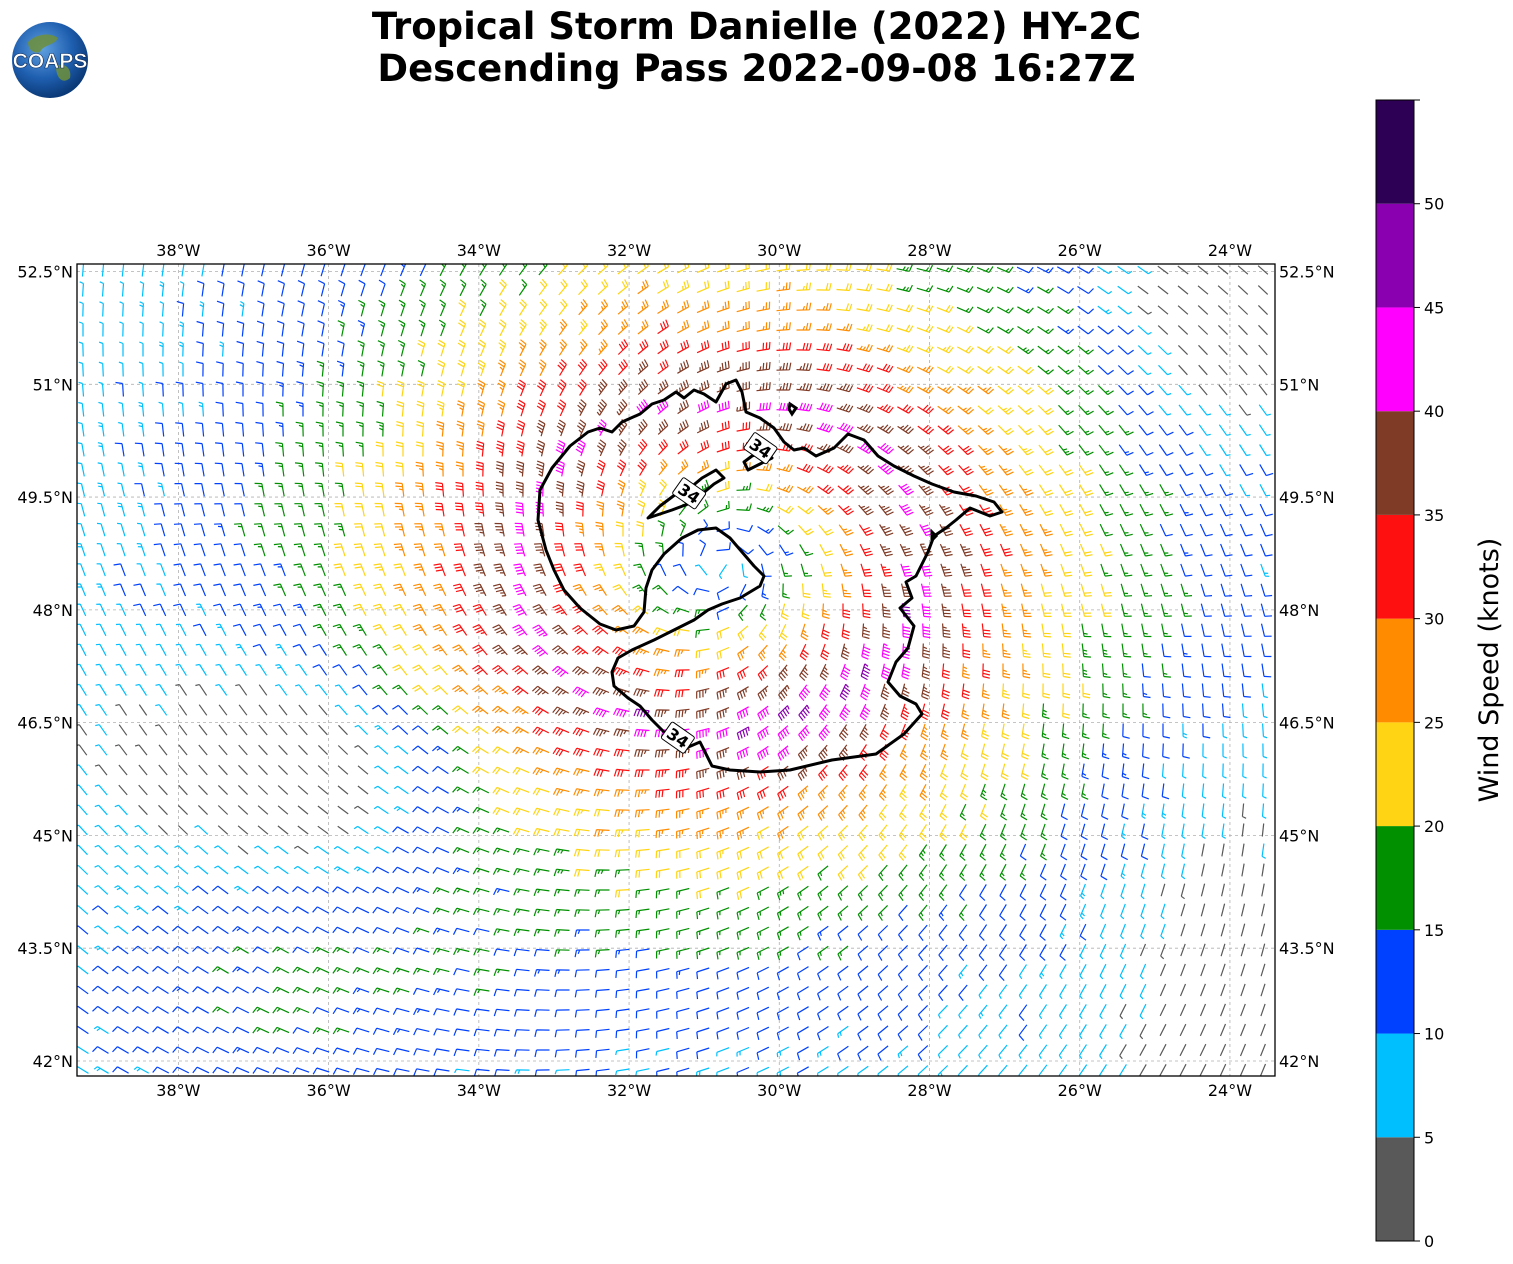 The height and width of the screenshot is (1264, 1513). Describe the element at coordinates (329, 250) in the screenshot. I see `lon-tick-label-top: 36°W` at that location.